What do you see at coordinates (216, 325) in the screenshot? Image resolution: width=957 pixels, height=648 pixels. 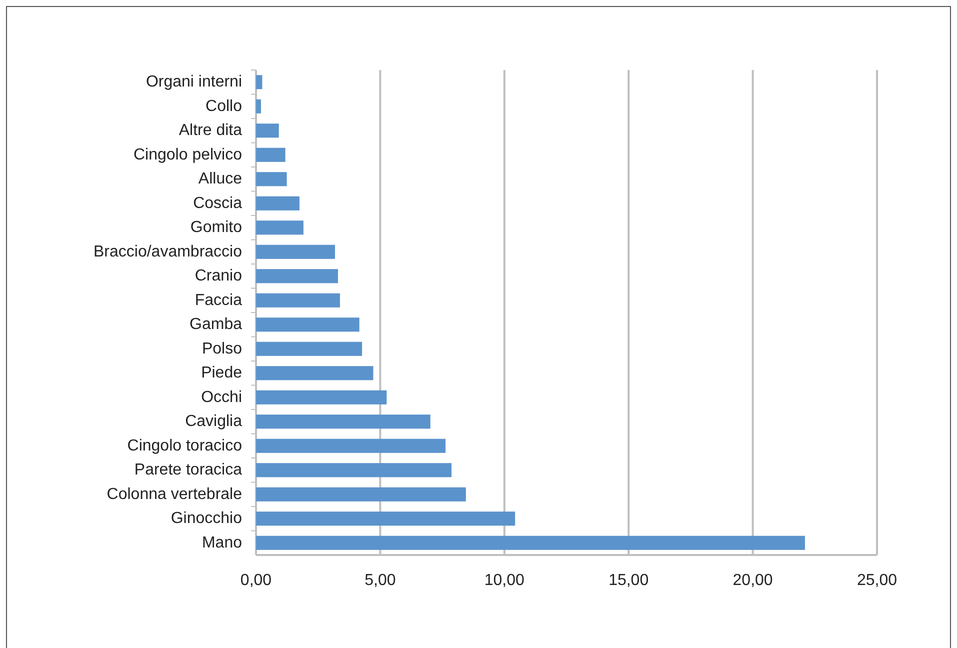 I see `y-tick-label: Gamba` at bounding box center [216, 325].